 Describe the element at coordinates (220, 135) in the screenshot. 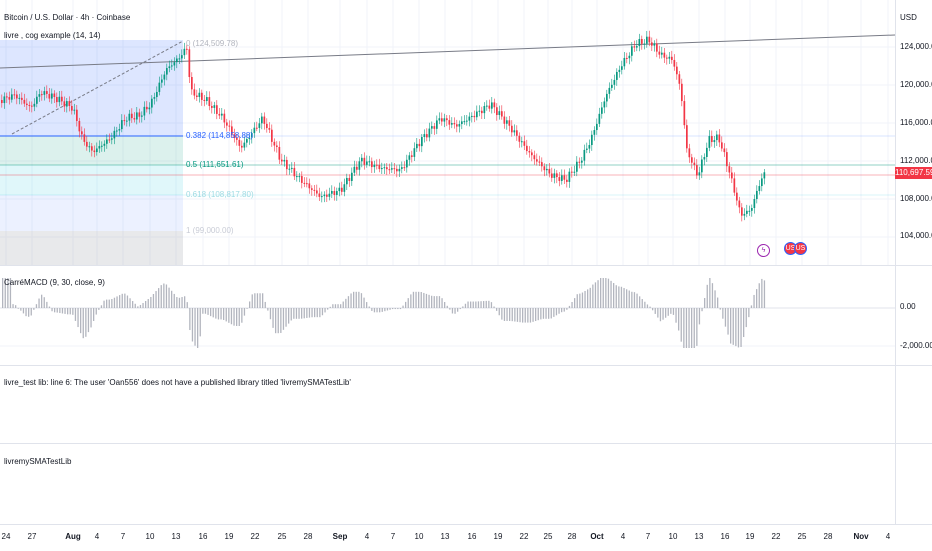

I see `fib-level-label: 0.382 (114,858.88)` at that location.